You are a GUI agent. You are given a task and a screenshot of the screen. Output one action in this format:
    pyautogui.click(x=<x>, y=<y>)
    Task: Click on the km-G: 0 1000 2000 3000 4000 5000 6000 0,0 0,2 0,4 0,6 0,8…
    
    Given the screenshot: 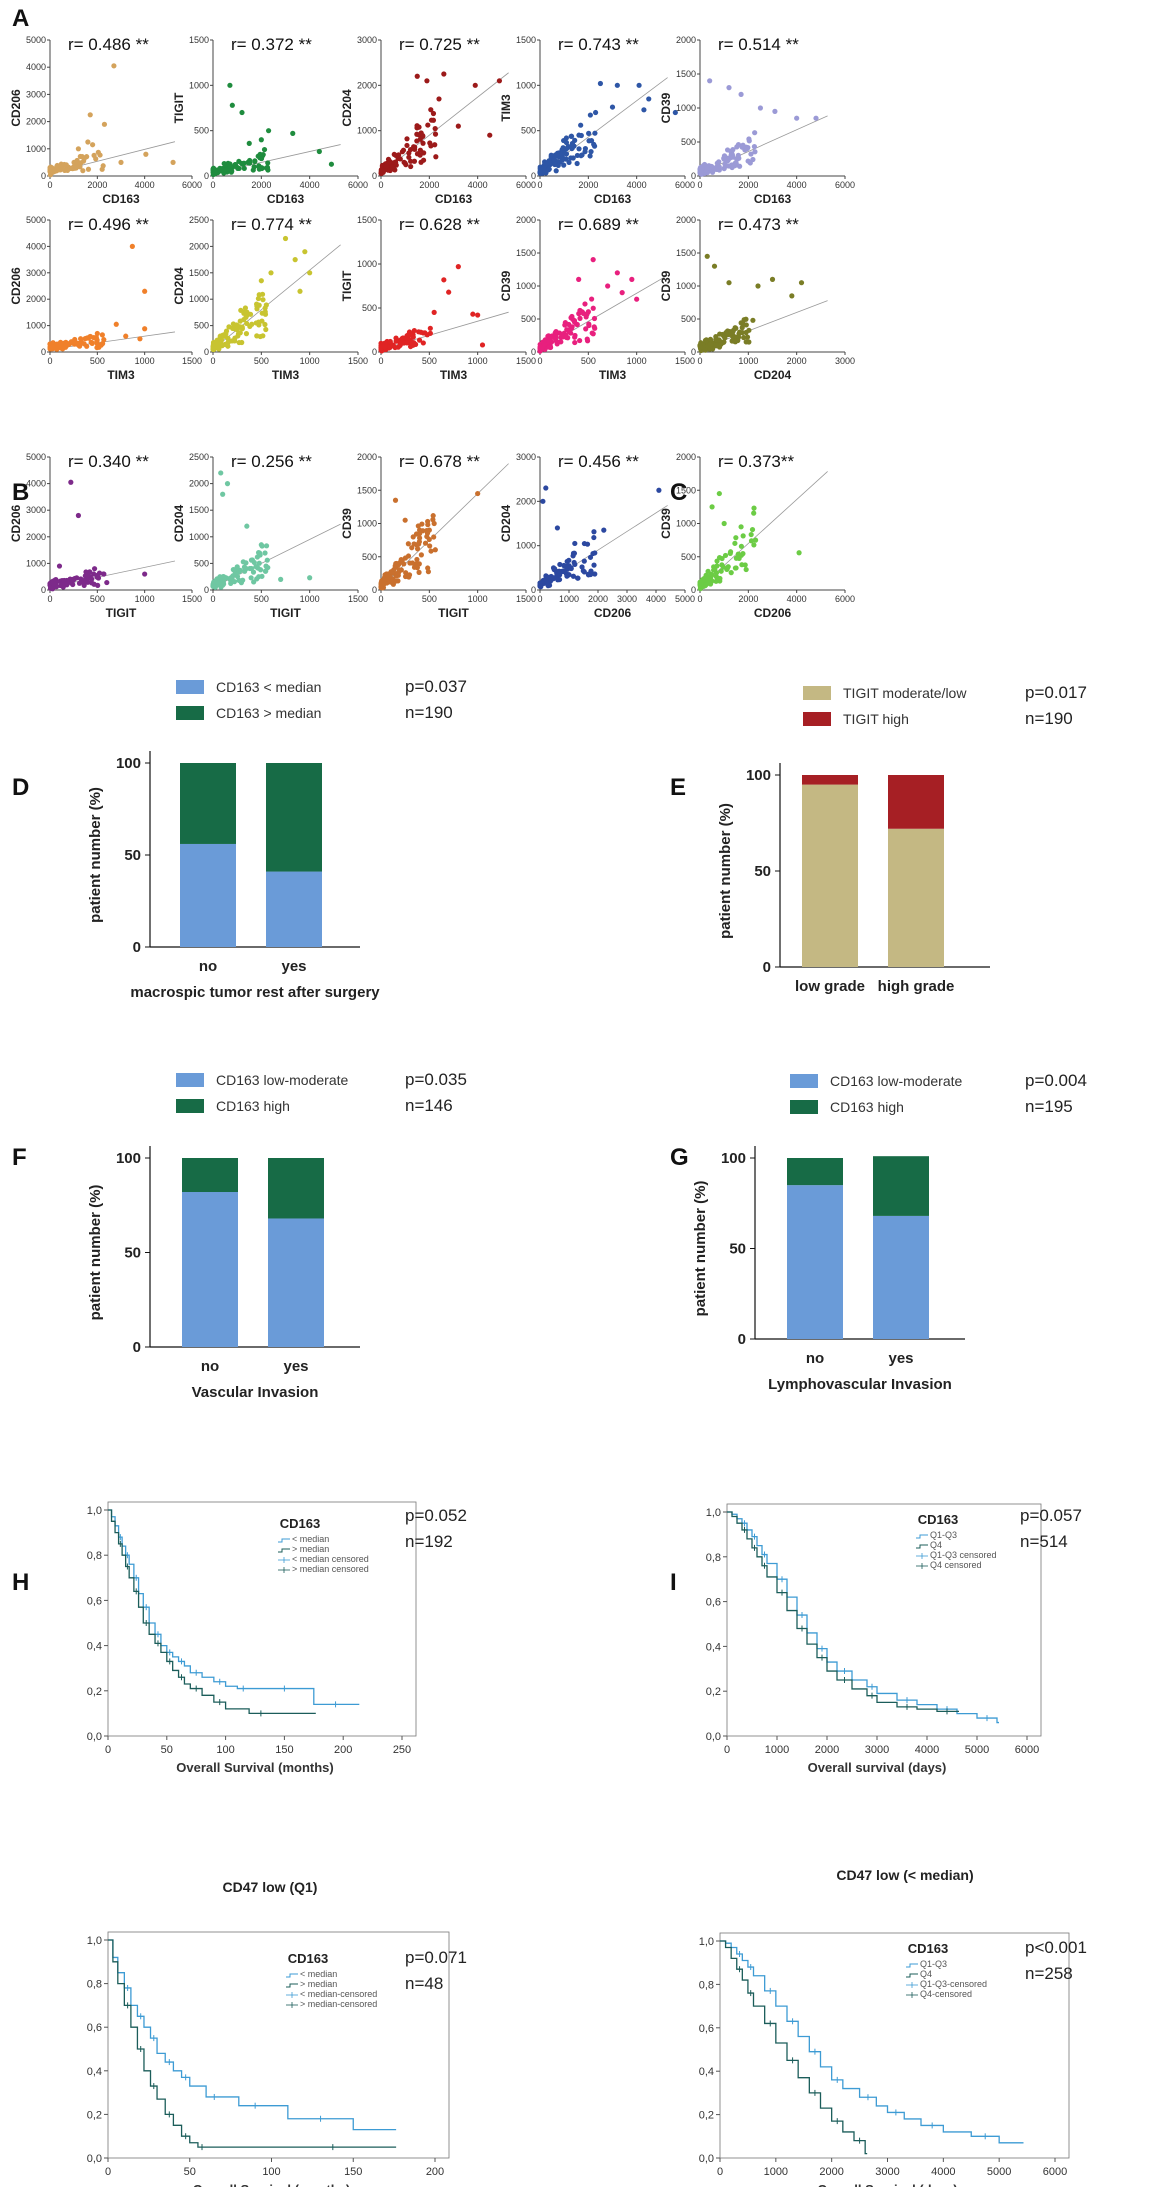 What is the action you would take?
    pyautogui.click(x=894, y=1639)
    